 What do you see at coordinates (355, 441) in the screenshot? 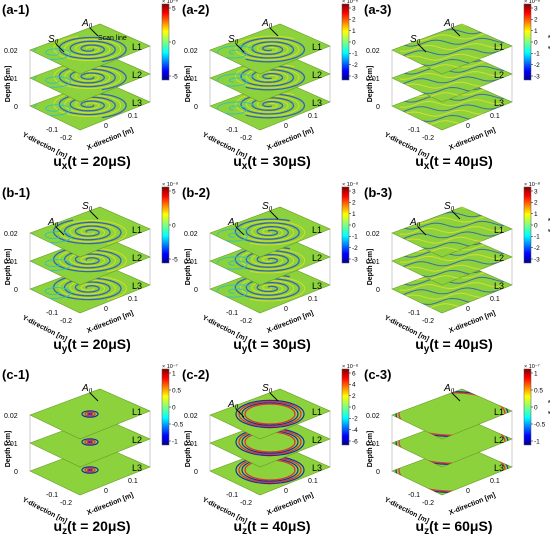
I see `colorbar-tick: -6` at bounding box center [355, 441].